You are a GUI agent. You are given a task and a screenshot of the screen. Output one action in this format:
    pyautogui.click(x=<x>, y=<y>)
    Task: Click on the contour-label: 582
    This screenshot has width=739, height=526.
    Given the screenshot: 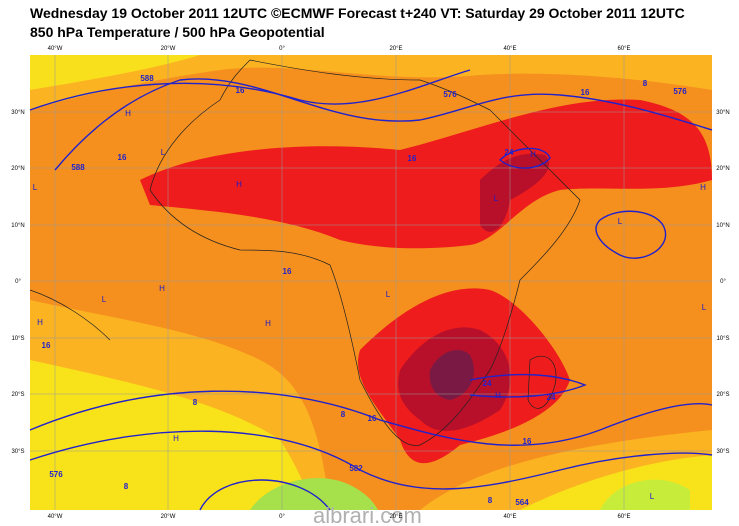 What is the action you would take?
    pyautogui.click(x=356, y=468)
    